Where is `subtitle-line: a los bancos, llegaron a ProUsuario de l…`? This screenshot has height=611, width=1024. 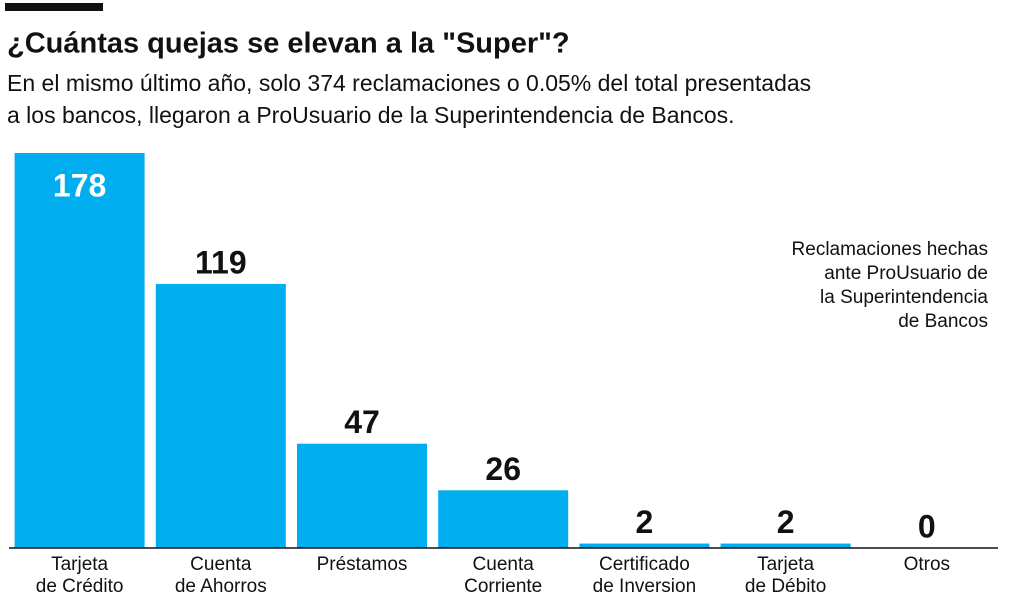
subtitle-line: a los bancos, llegaron a ProUsuario de l… is located at coordinates (371, 115).